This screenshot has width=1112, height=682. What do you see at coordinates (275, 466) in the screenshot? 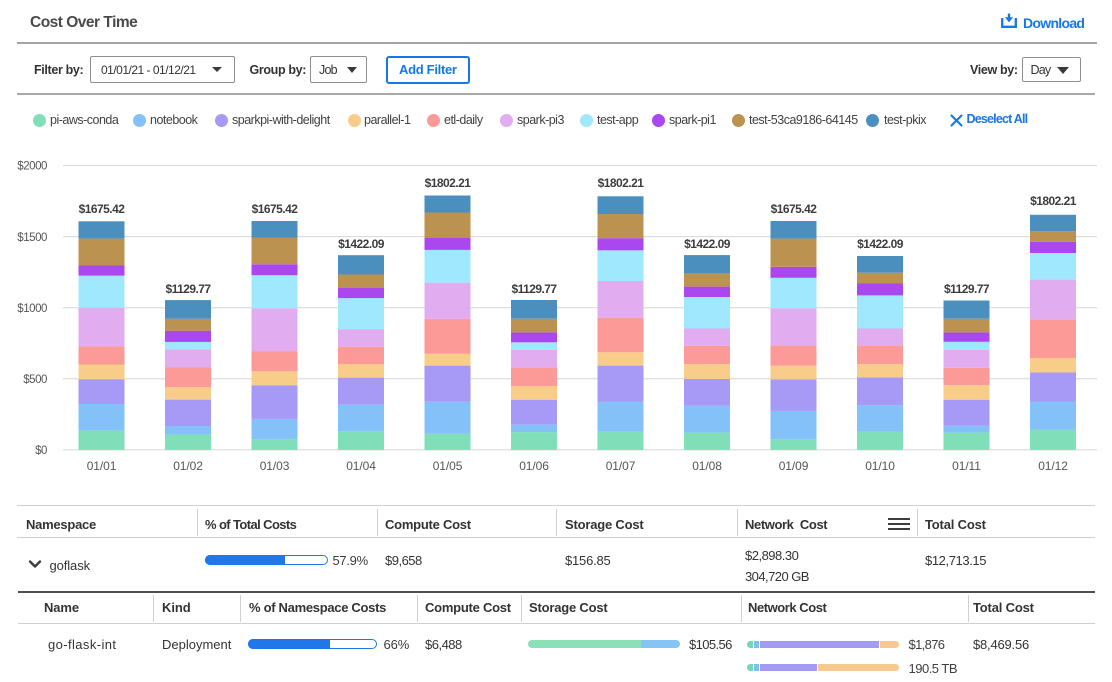
I see `svg-text: 01/03` at bounding box center [275, 466].